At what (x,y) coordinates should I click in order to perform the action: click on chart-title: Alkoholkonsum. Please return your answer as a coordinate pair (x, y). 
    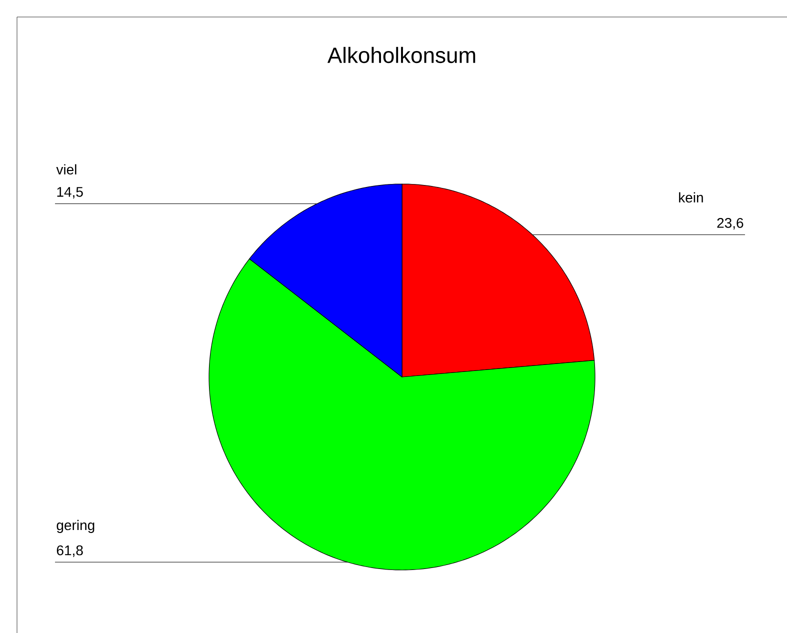
    Looking at the image, I should click on (401, 55).